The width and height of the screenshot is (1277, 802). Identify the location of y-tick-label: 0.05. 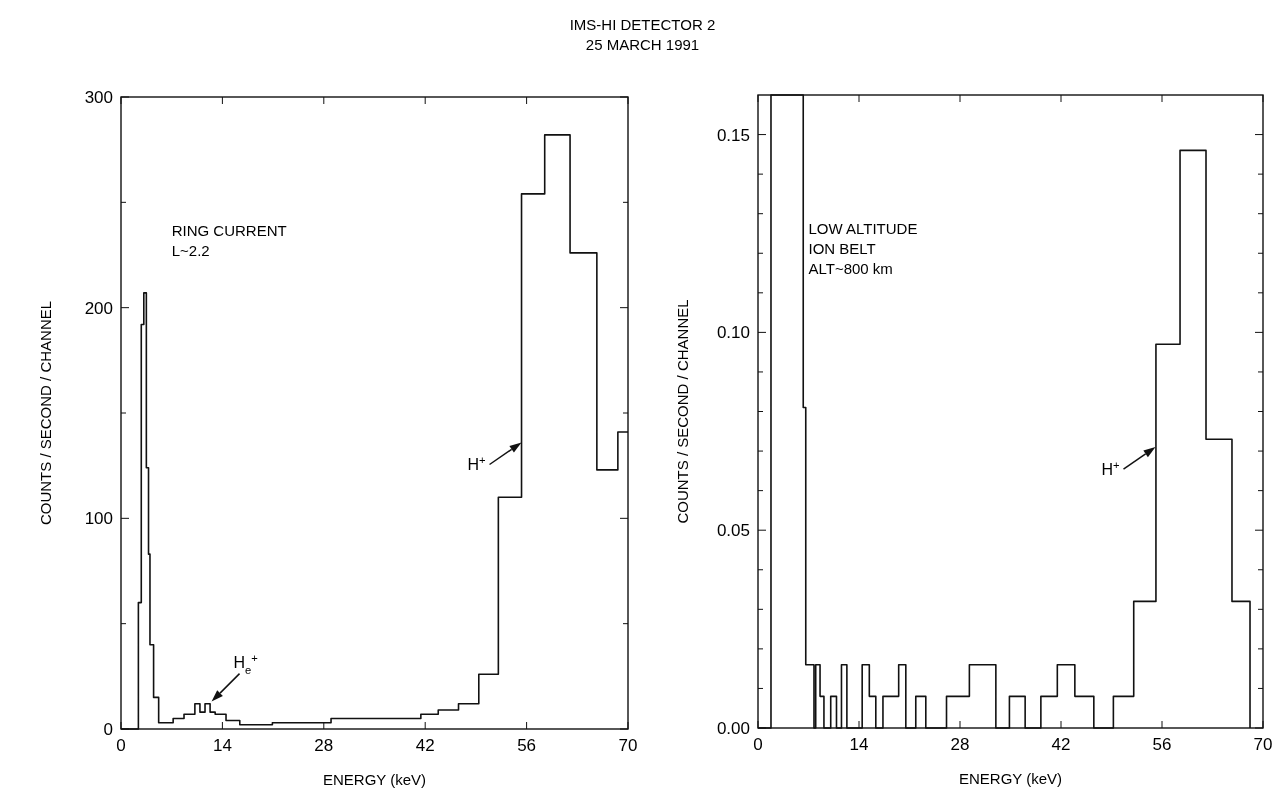
(733, 531).